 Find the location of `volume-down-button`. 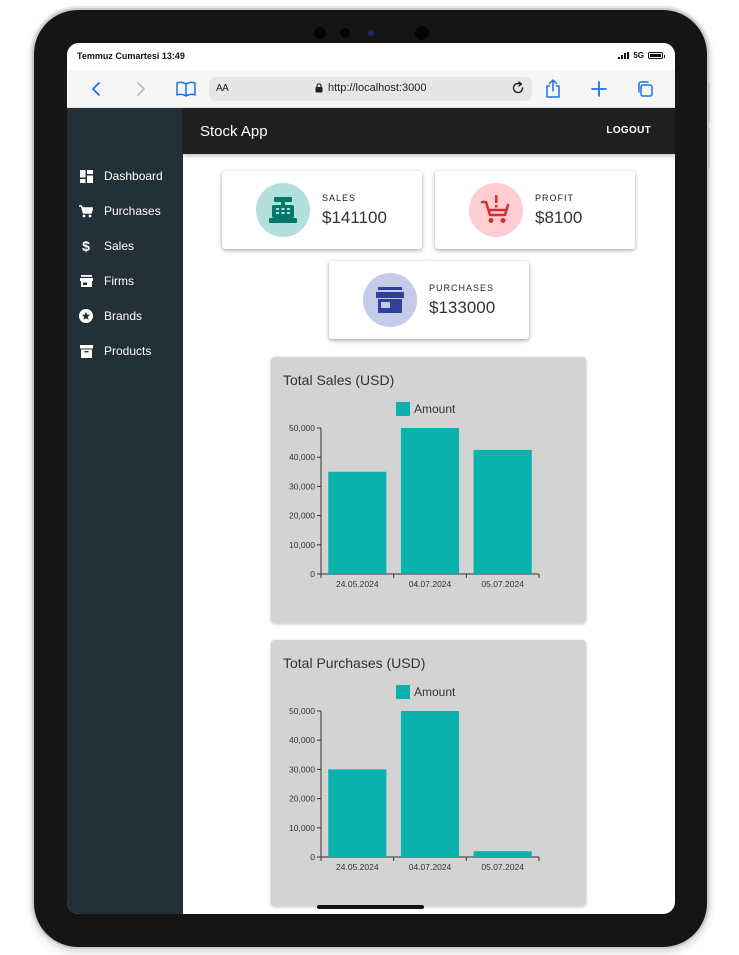

volume-down-button is located at coordinates (708, 148).